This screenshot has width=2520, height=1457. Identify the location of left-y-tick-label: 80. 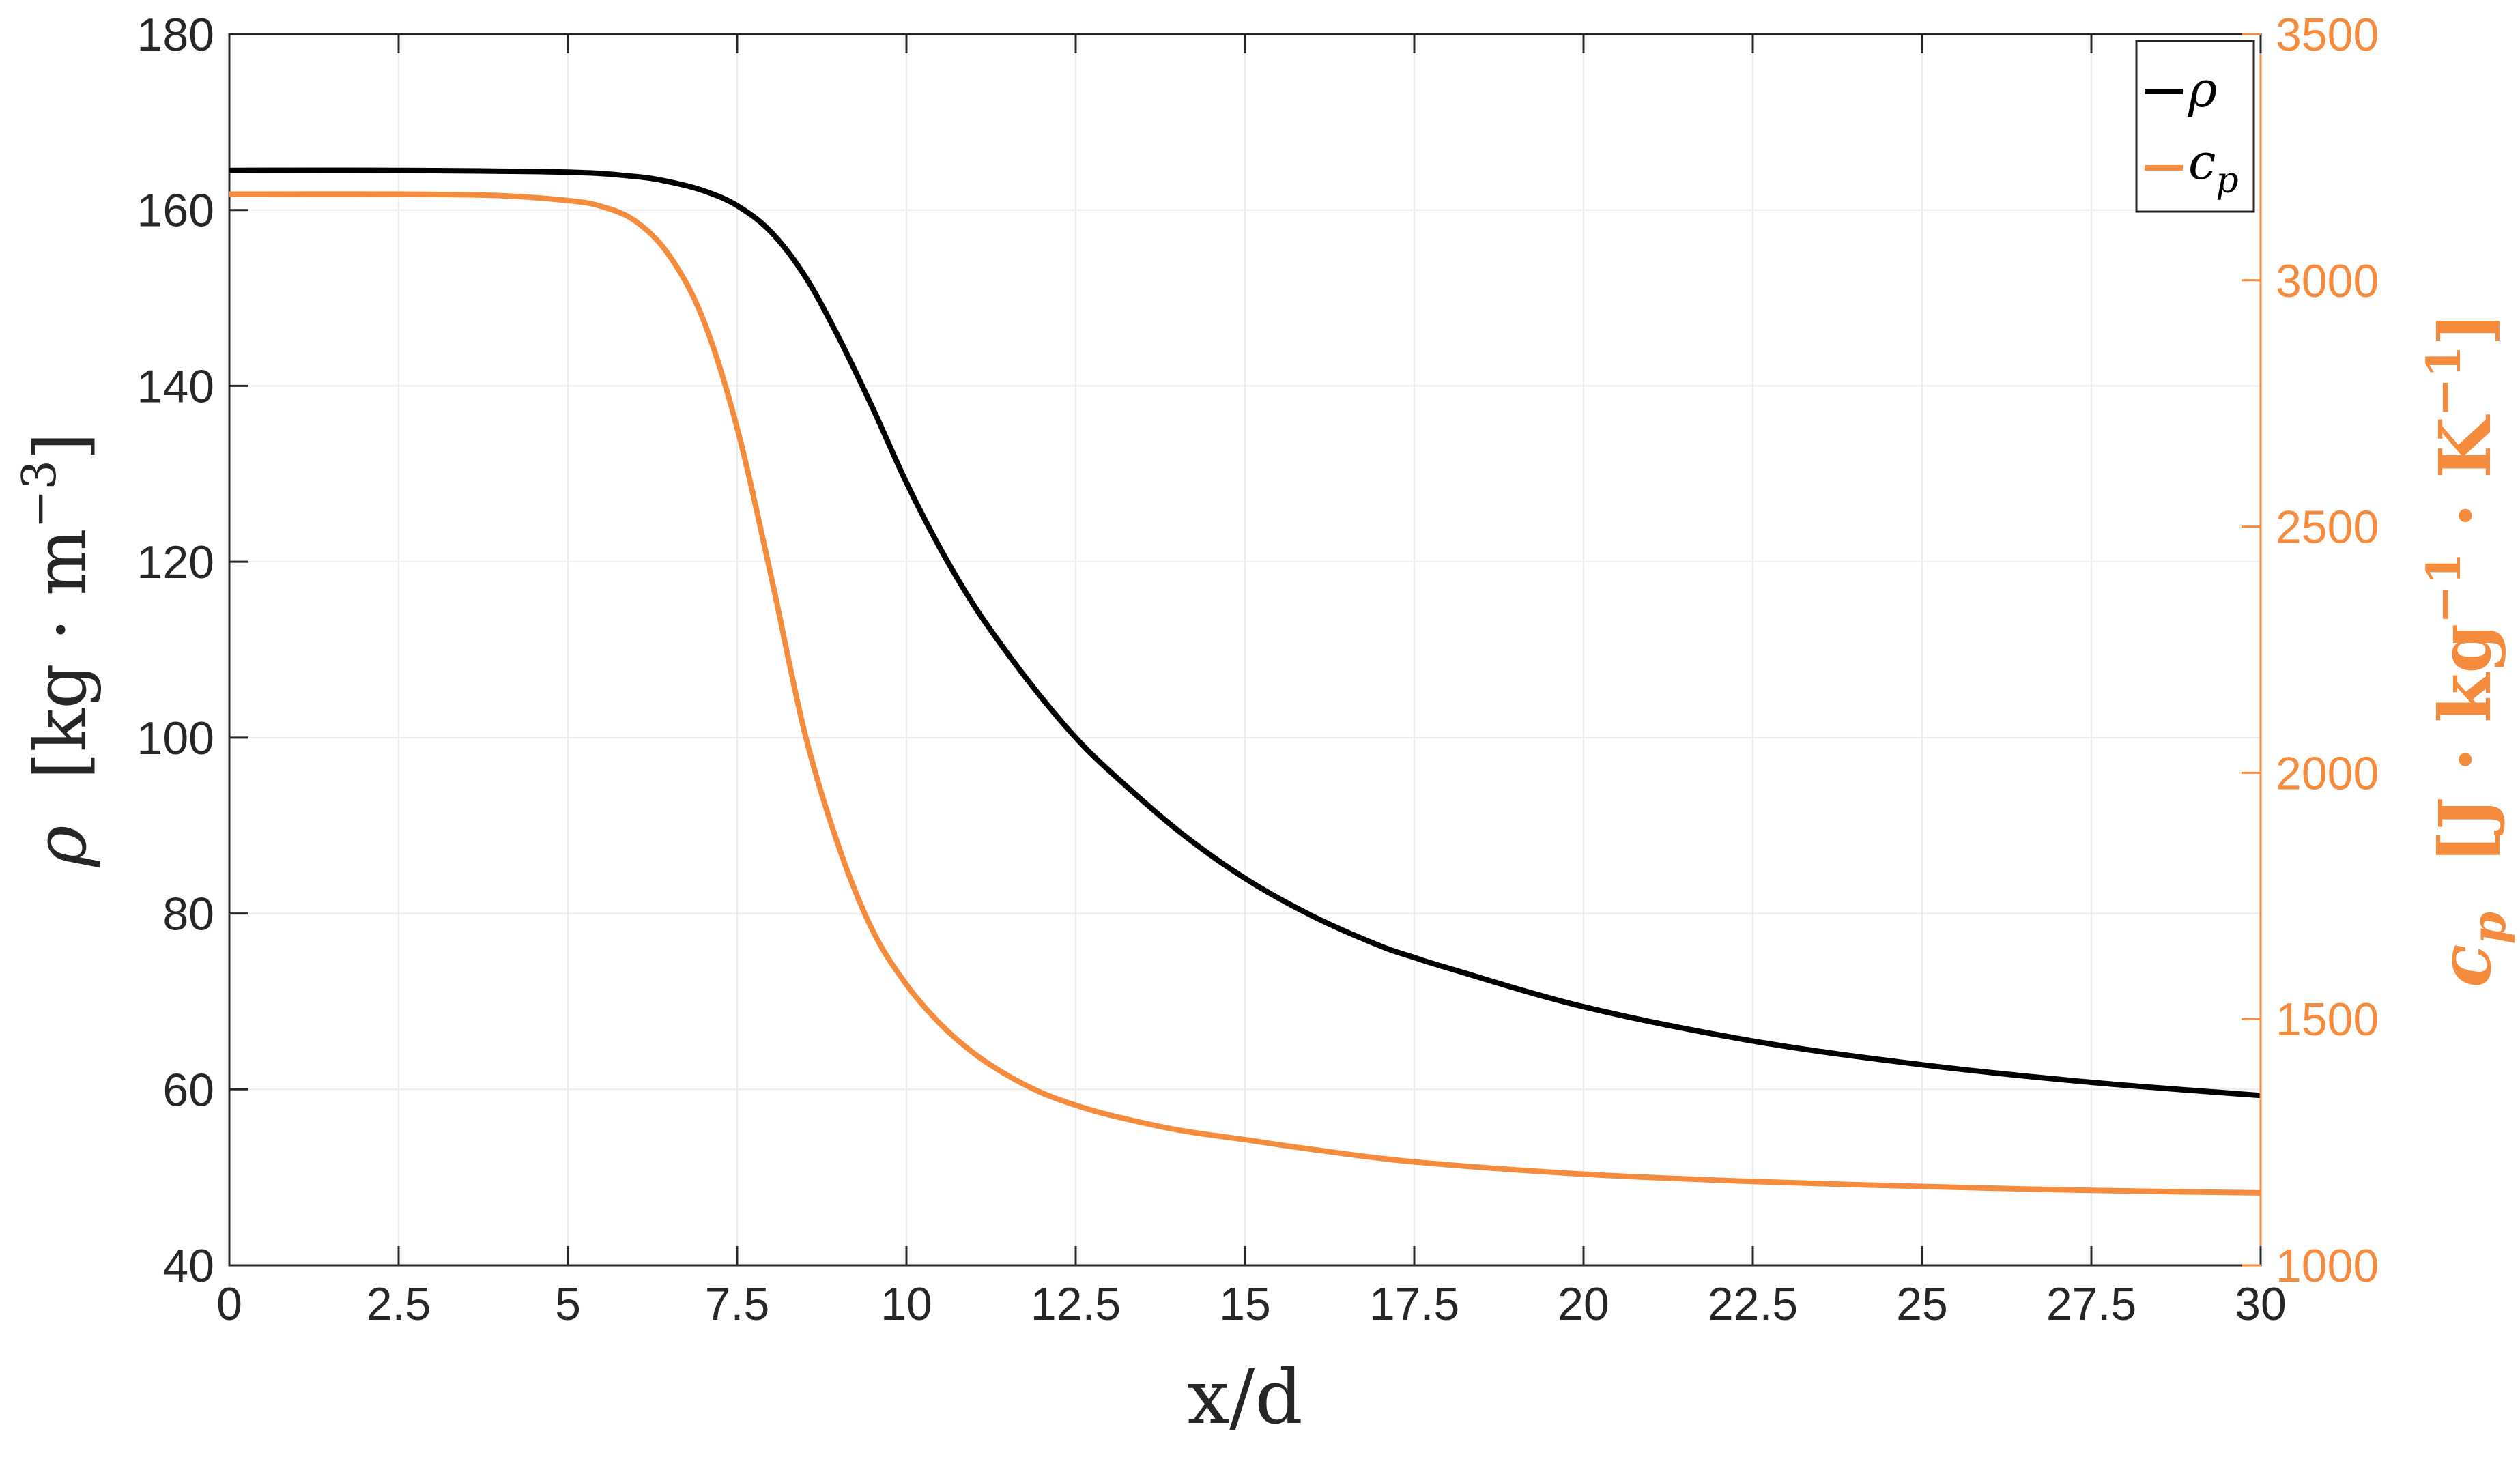
(188, 914).